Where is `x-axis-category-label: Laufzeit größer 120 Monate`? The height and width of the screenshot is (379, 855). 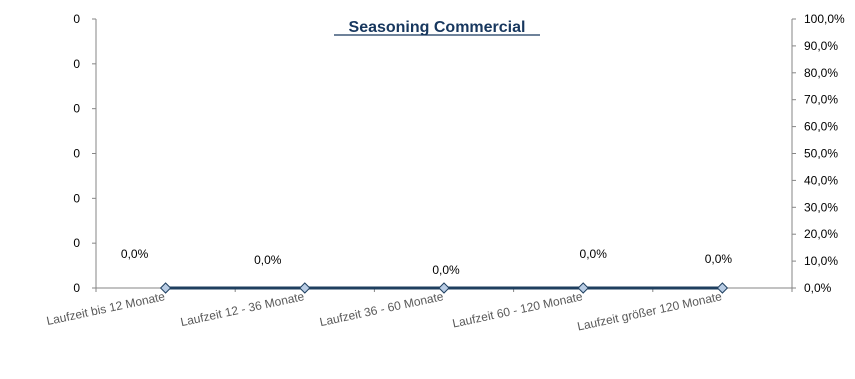
x-axis-category-label: Laufzeit größer 120 Monate is located at coordinates (649, 311).